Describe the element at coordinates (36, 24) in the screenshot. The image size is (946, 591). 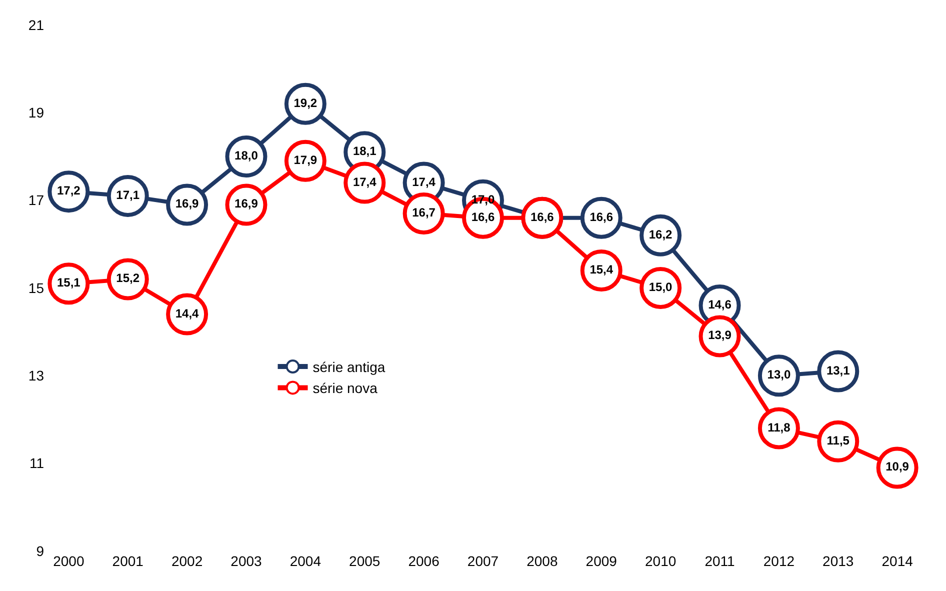
I see `y-tick-label: 21` at that location.